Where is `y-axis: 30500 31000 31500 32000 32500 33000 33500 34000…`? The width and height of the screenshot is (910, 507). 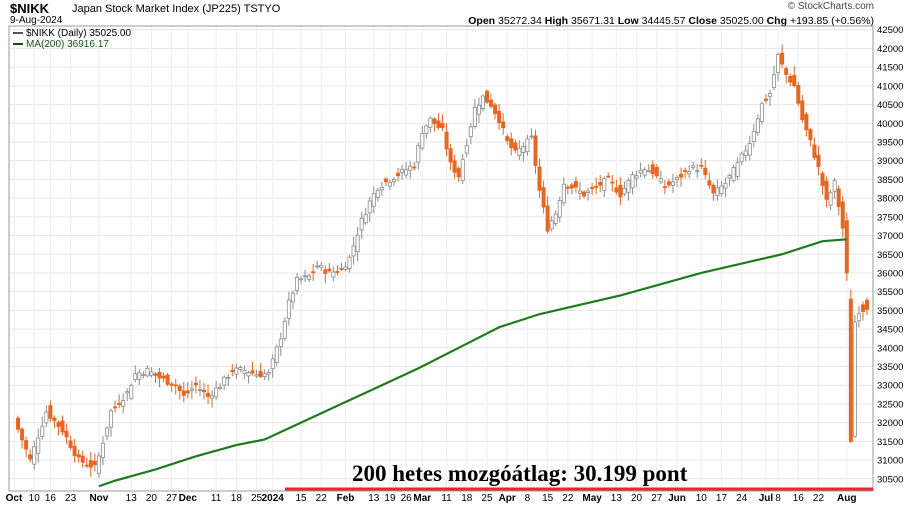
y-axis: 30500 31000 31500 32000 32500 33000 33500 34000… is located at coordinates (890, 255).